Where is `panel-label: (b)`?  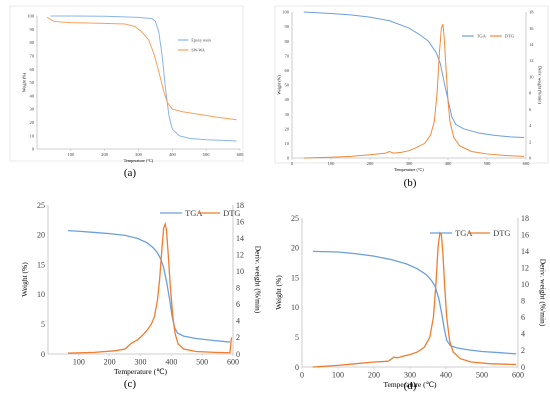
panel-label: (b) is located at coordinates (410, 183).